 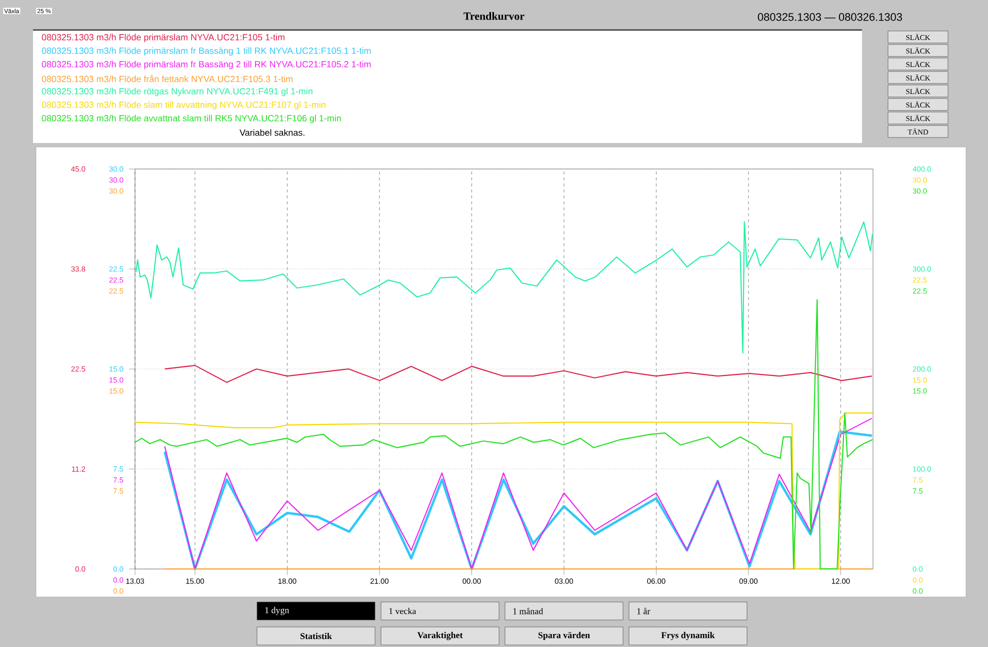 I want to click on chart-title: Trendkurvor, so click(x=494, y=16).